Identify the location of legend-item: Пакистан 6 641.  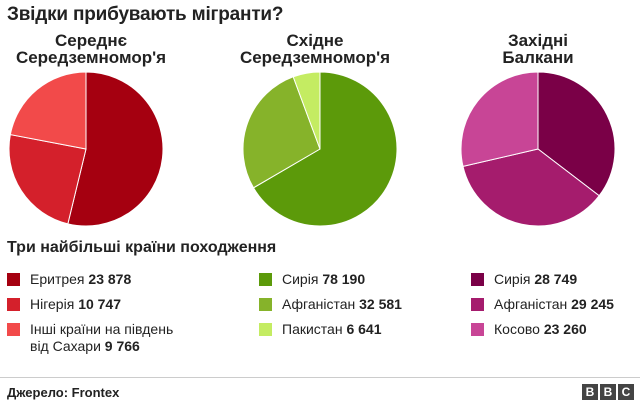
(330, 329).